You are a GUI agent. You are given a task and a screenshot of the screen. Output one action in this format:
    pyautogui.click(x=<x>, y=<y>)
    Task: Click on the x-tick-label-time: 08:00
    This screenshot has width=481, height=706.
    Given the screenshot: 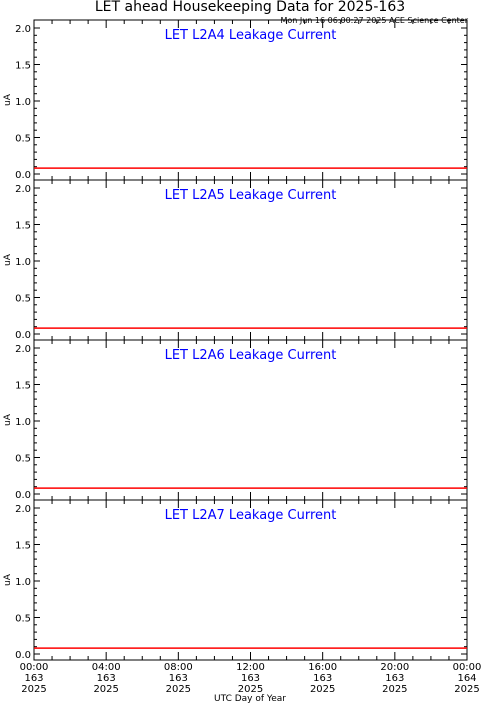 What is the action you would take?
    pyautogui.click(x=178, y=667)
    